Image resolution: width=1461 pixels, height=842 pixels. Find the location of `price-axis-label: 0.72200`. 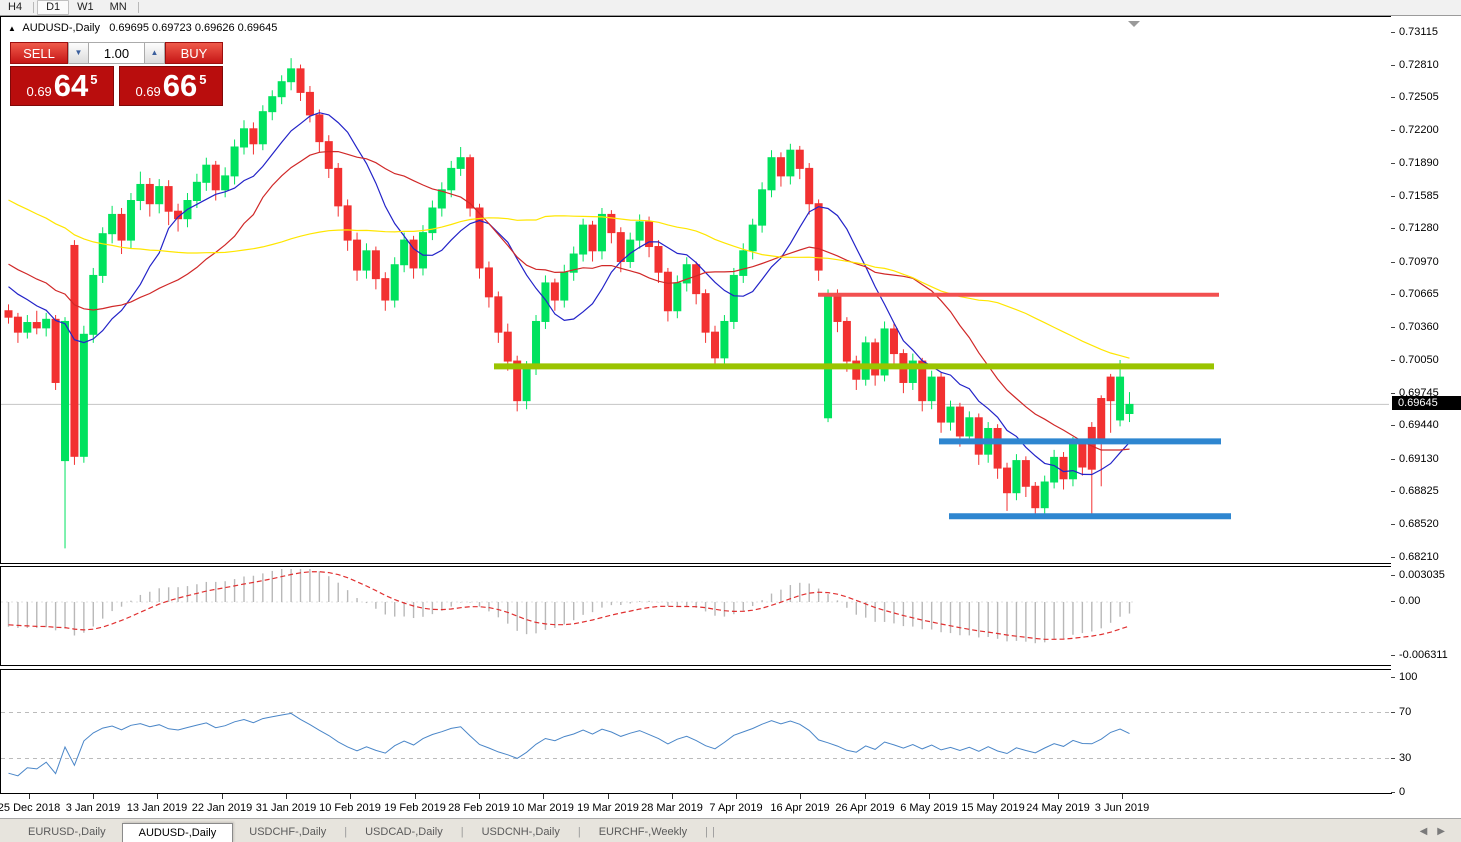

price-axis-label: 0.72200 is located at coordinates (1419, 129).